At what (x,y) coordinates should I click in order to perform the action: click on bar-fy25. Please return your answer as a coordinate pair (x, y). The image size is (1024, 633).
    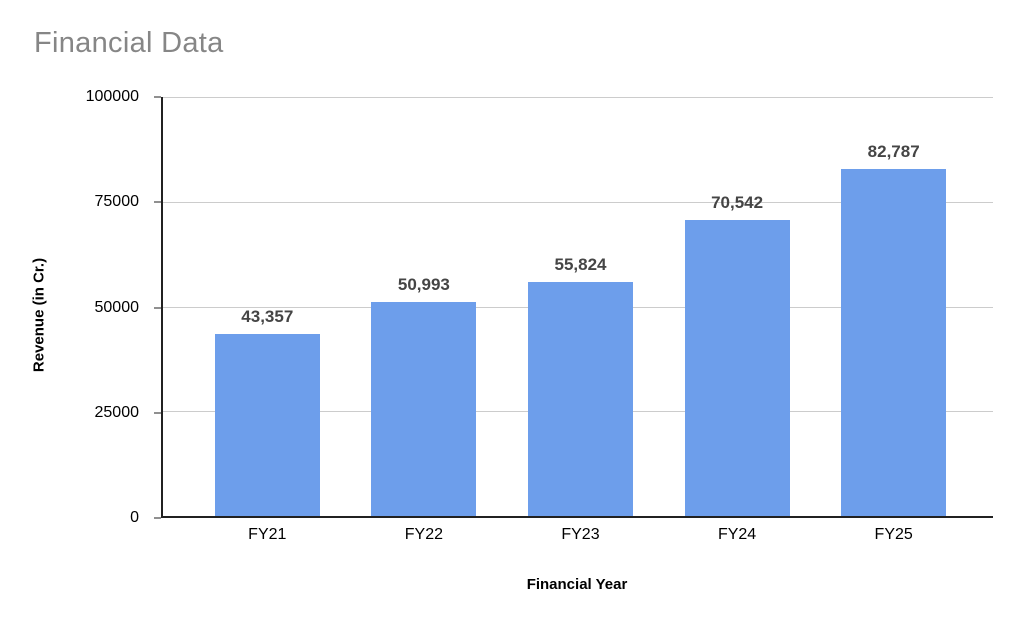
    Looking at the image, I should click on (894, 342).